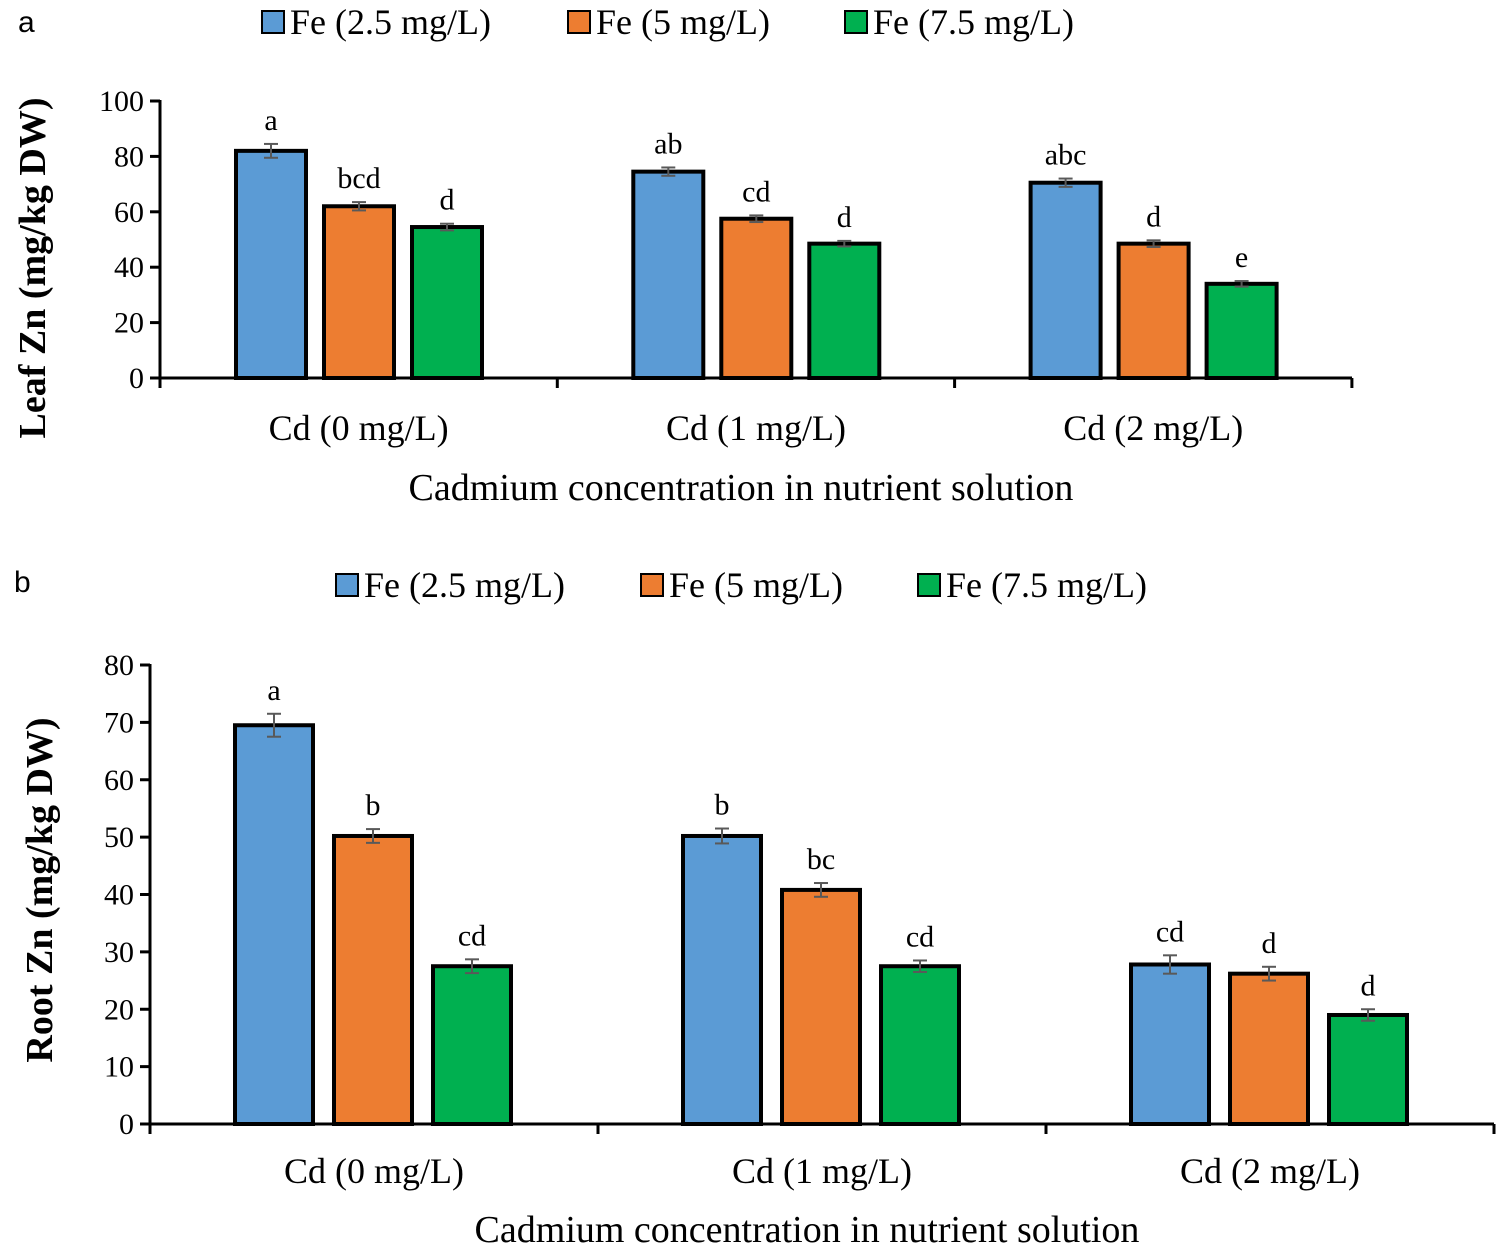  What do you see at coordinates (821, 859) in the screenshot?
I see `significance-letter: bc` at bounding box center [821, 859].